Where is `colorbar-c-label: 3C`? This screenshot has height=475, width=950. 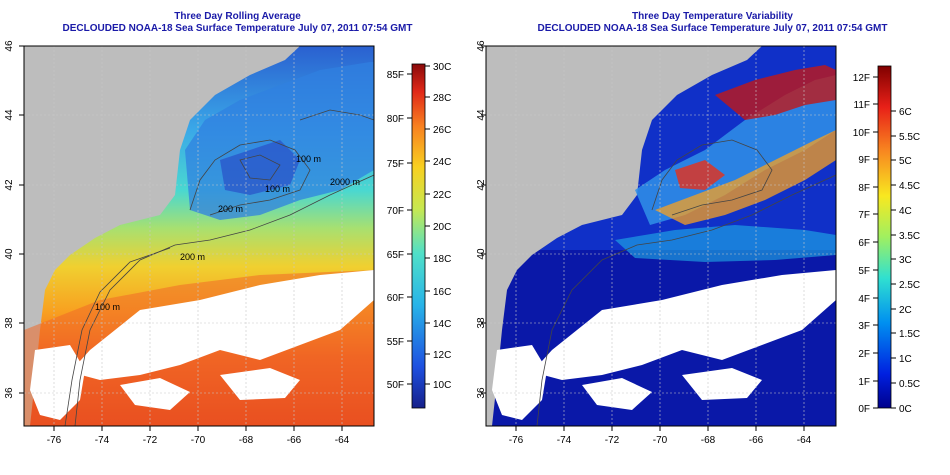
colorbar-c-label: 3C is located at coordinates (905, 260).